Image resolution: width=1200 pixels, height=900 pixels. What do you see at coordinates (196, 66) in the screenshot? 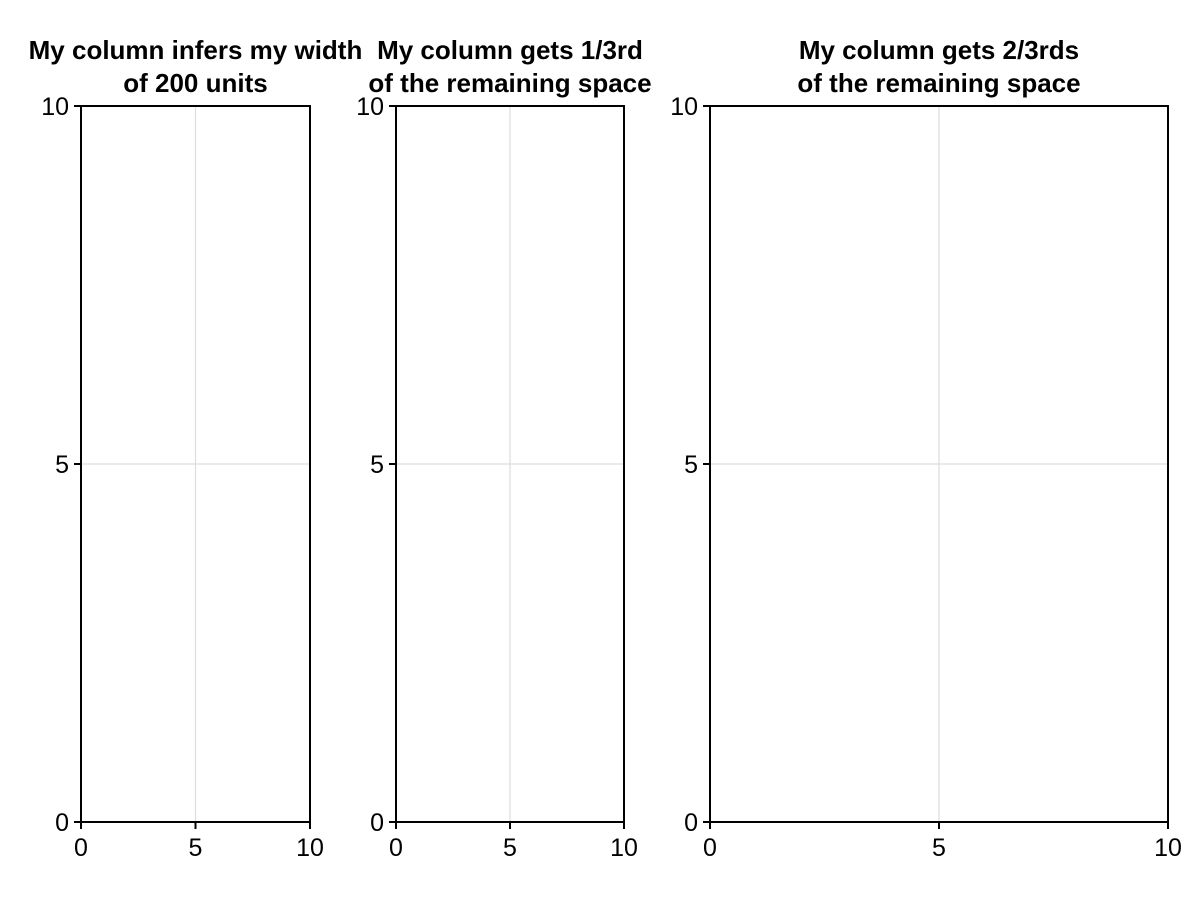
I see `axis-title: My column infers my width of 200 units` at bounding box center [196, 66].